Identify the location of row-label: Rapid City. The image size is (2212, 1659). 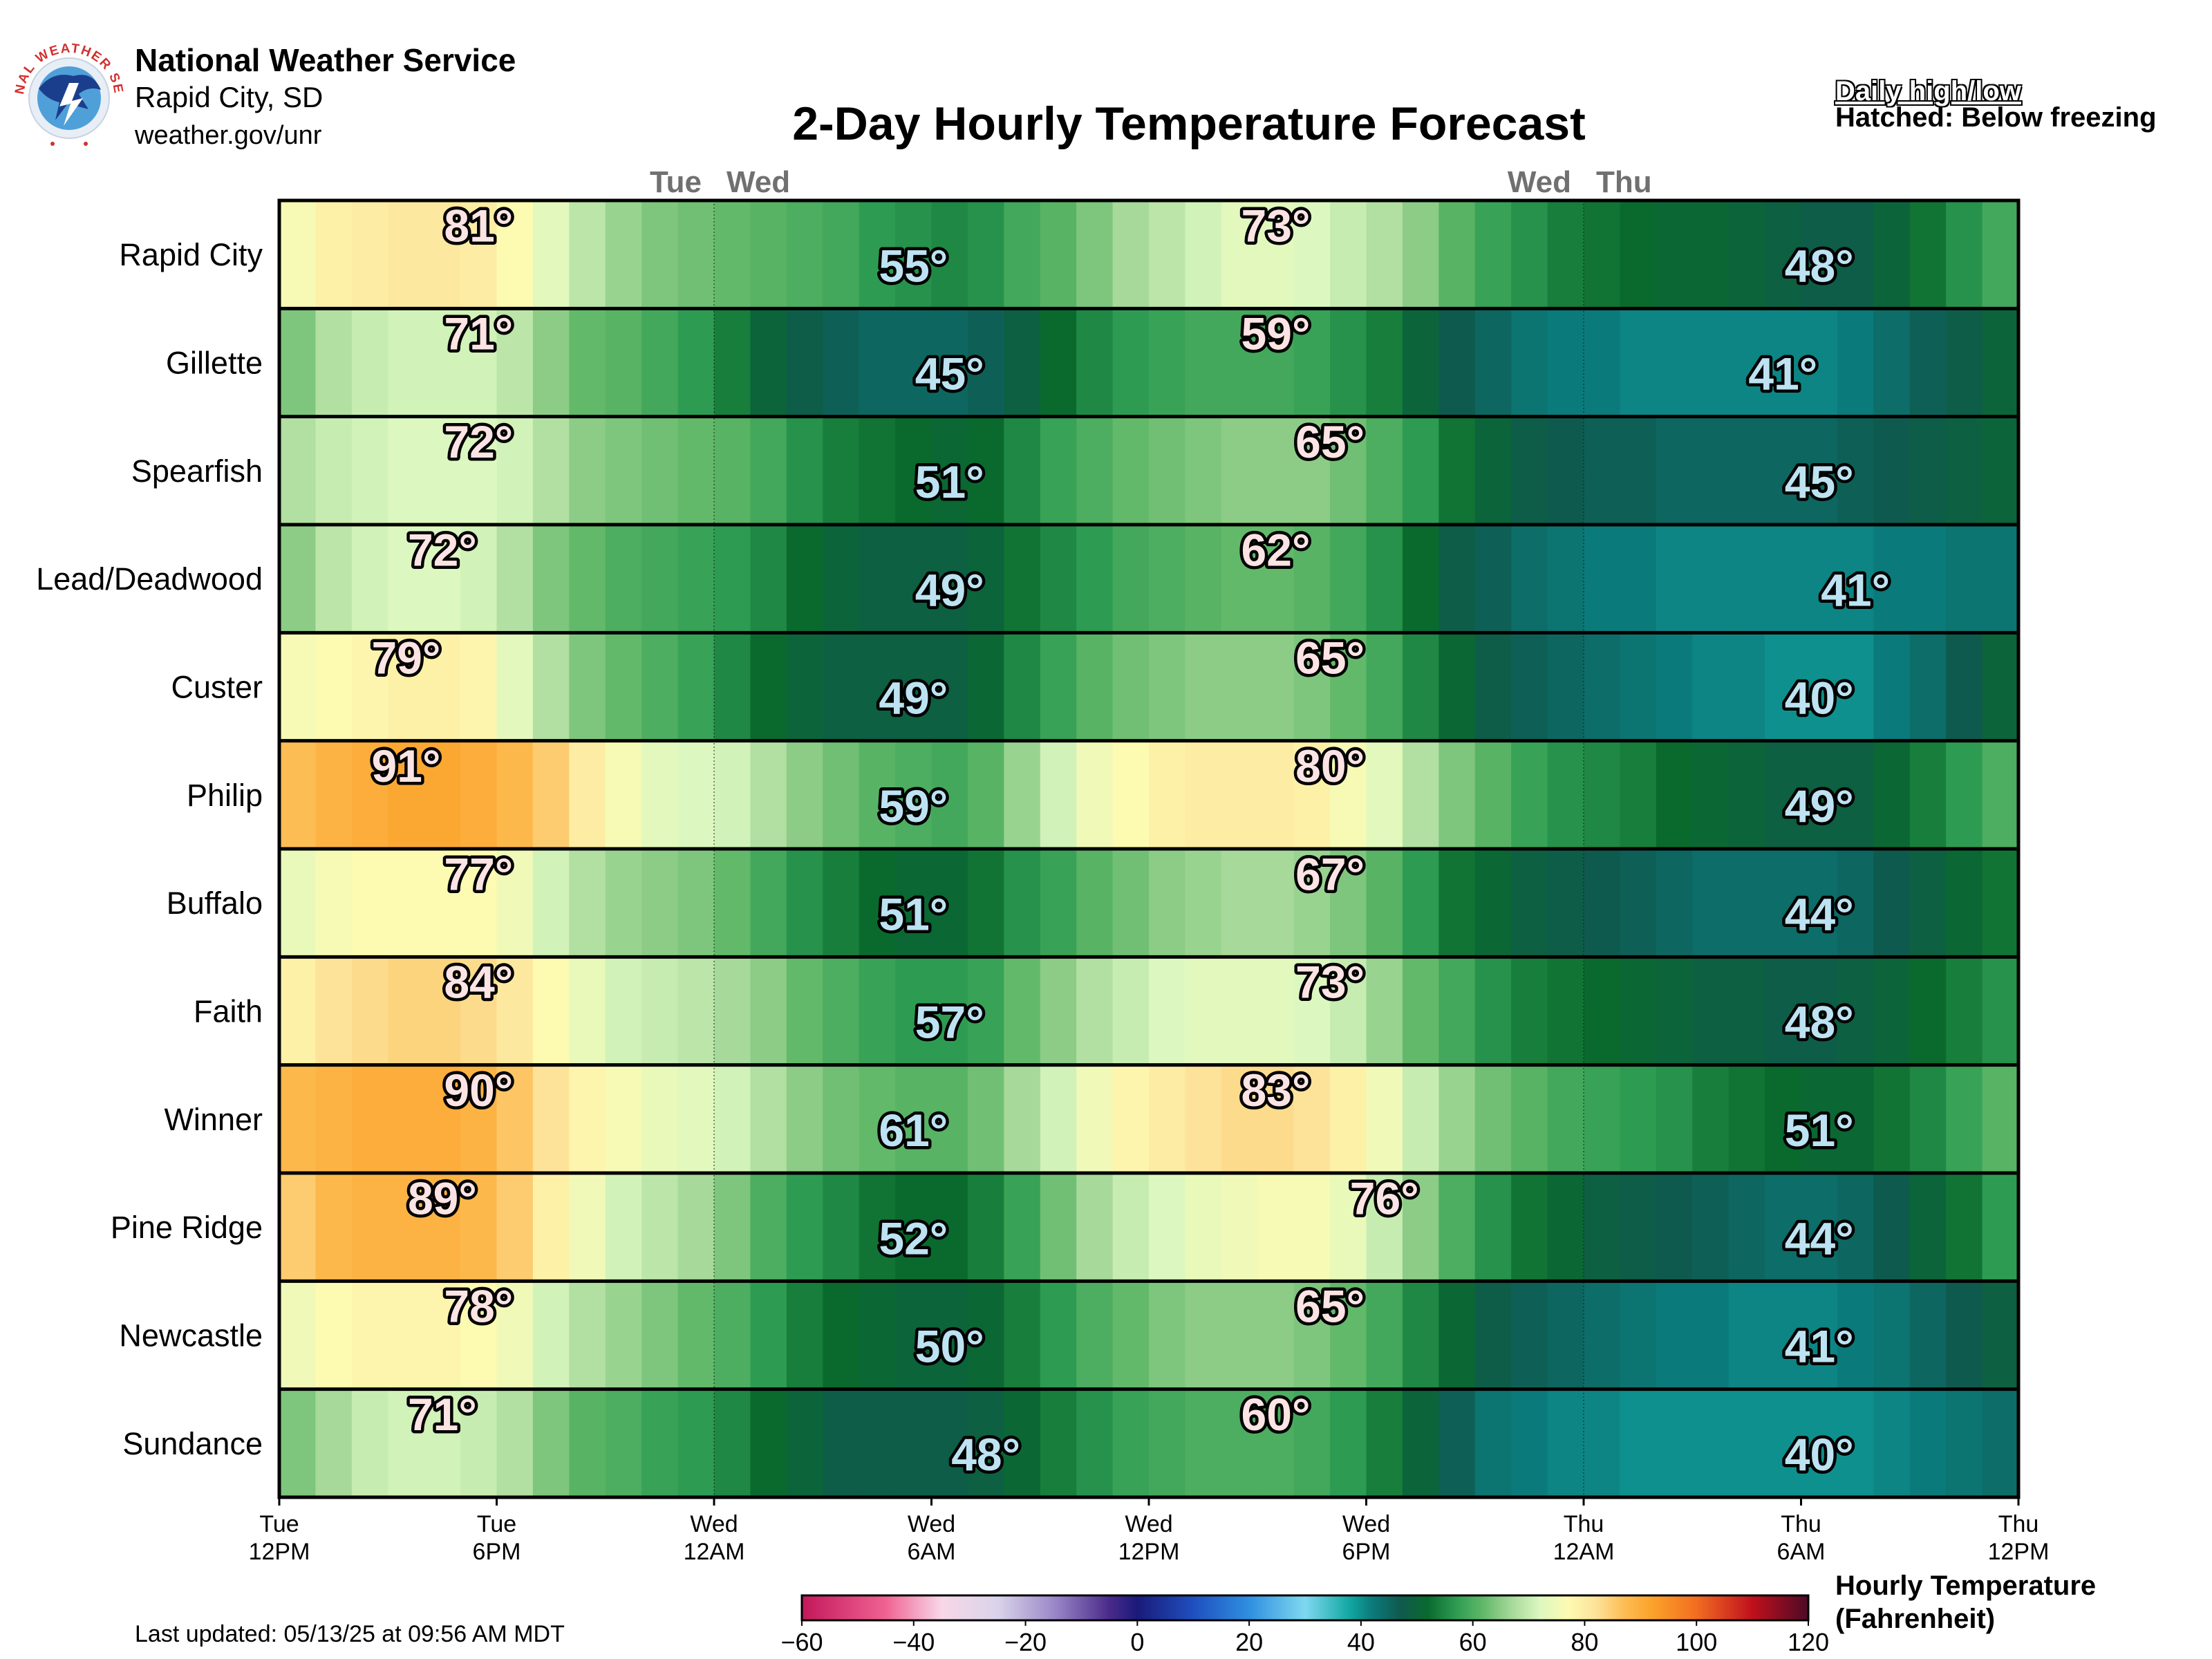
(191, 255).